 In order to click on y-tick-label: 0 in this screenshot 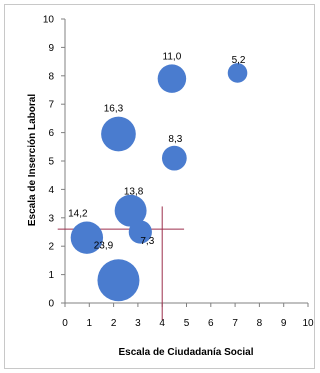, I will do `click(51, 304)`.